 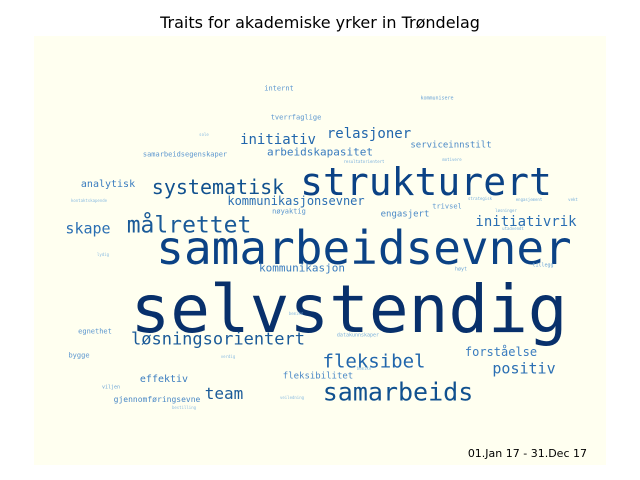 What do you see at coordinates (204, 134) in the screenshot?
I see `cloud-word: sole` at bounding box center [204, 134].